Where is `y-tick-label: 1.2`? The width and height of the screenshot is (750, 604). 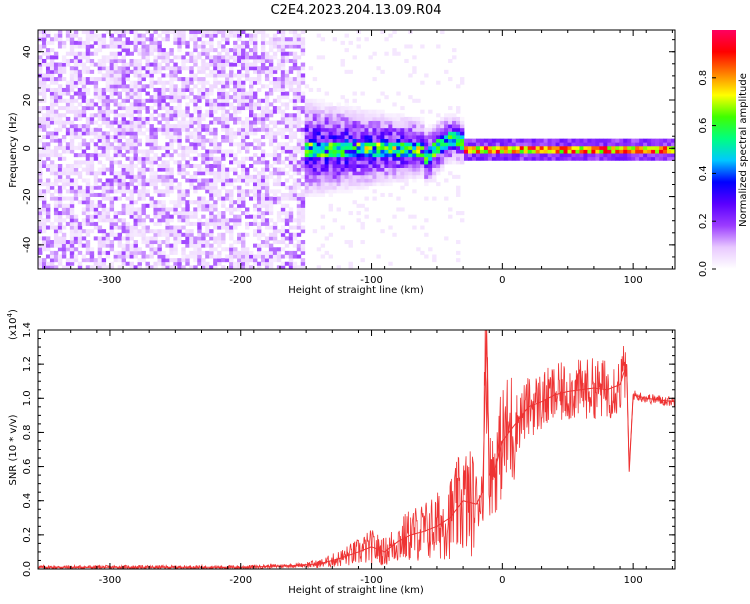 y-tick-label: 1.2 is located at coordinates (27, 364).